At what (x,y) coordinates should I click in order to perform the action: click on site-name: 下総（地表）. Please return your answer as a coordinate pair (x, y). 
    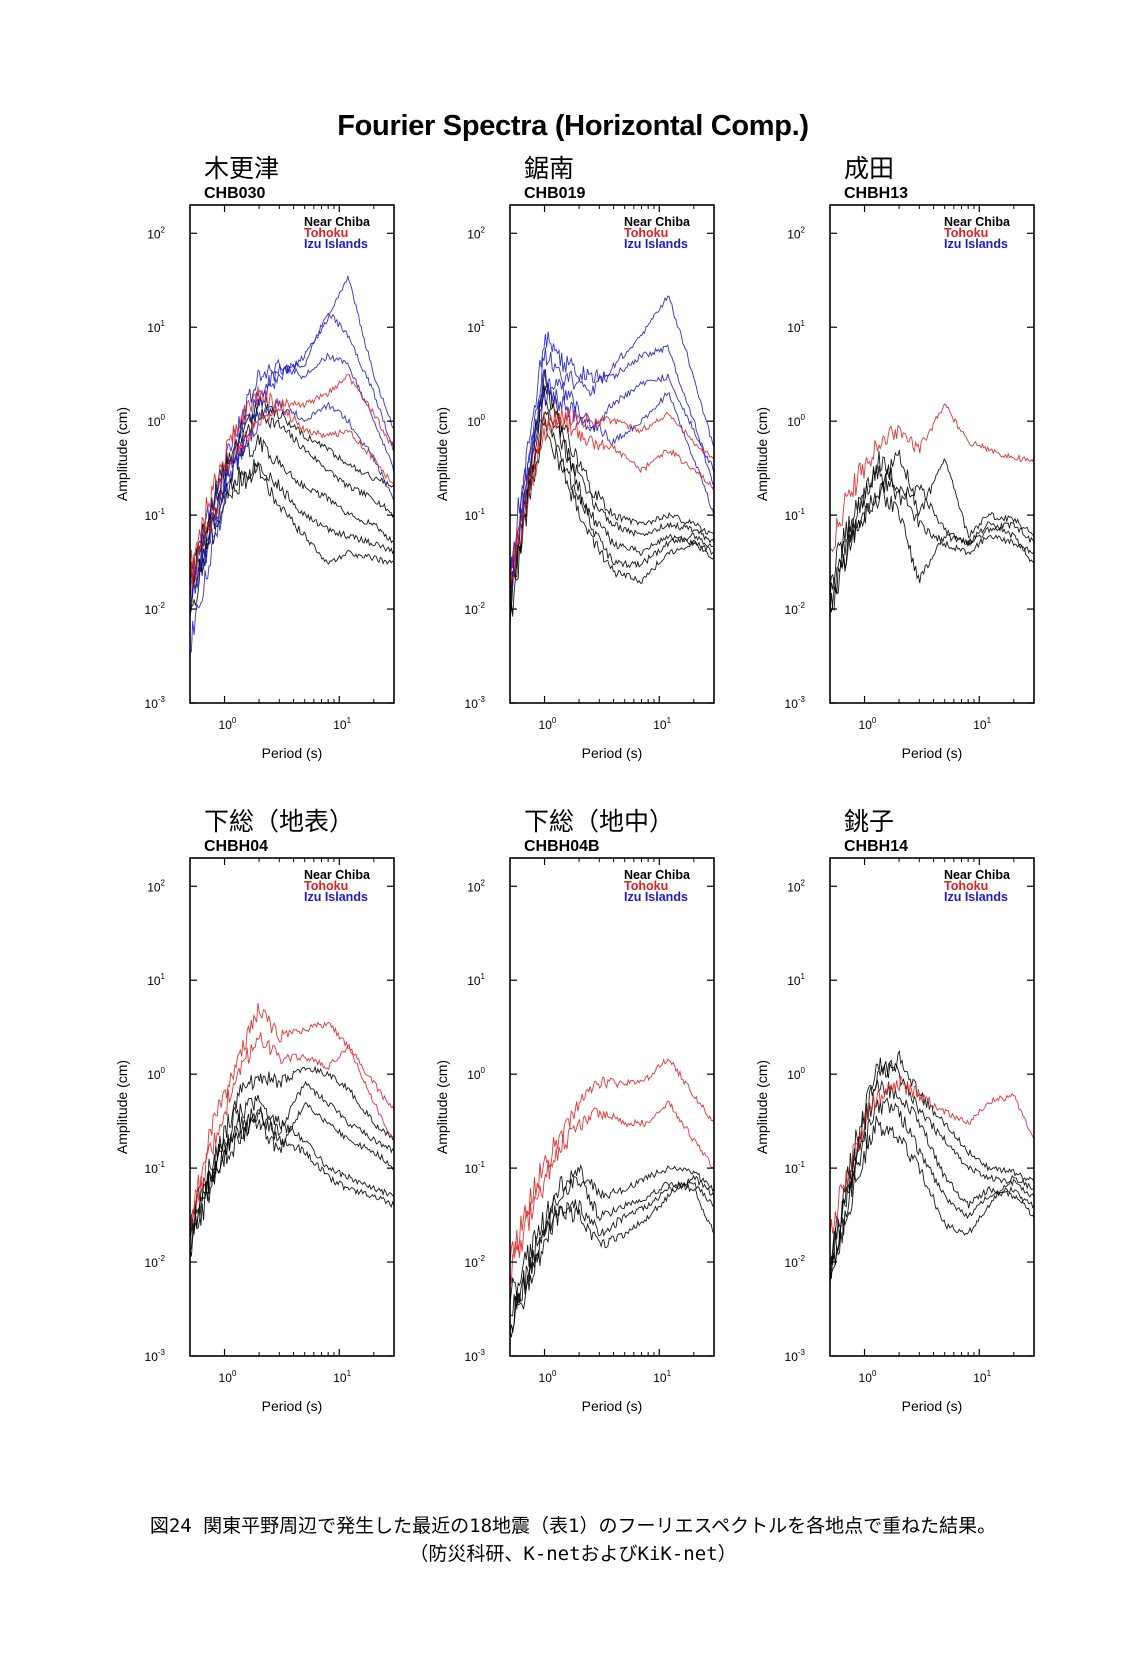
    Looking at the image, I should click on (279, 821).